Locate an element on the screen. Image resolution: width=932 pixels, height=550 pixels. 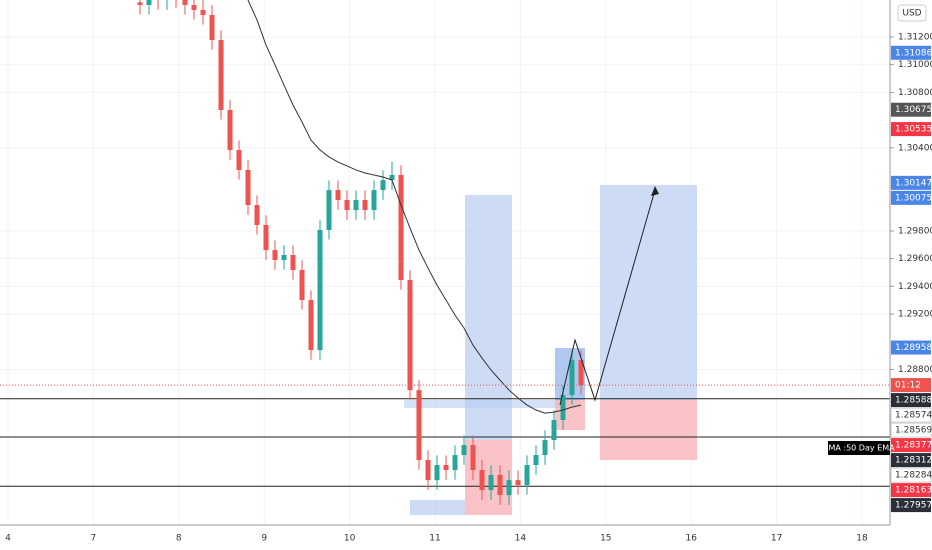
price-badge-label: 1.28569 is located at coordinates (913, 431).